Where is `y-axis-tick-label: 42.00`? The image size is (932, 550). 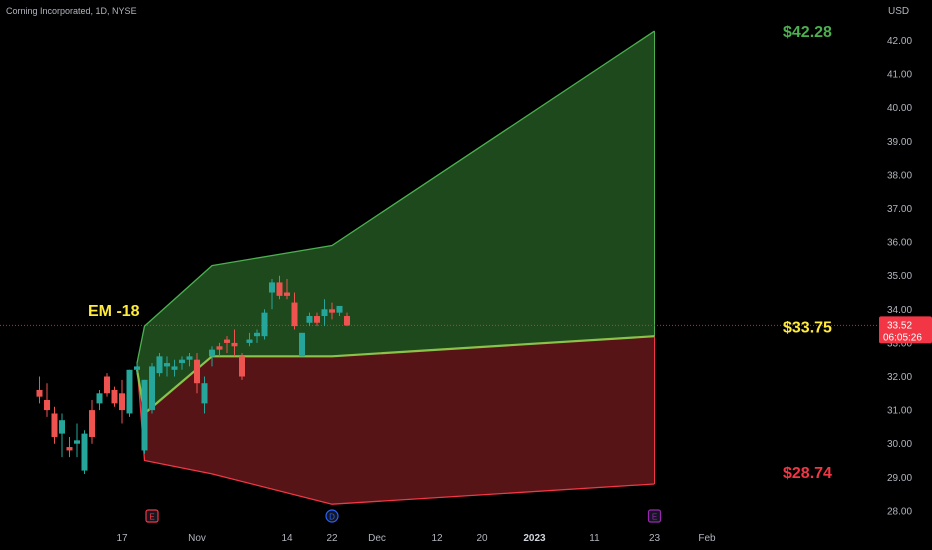
y-axis-tick-label: 42.00 is located at coordinates (899, 41).